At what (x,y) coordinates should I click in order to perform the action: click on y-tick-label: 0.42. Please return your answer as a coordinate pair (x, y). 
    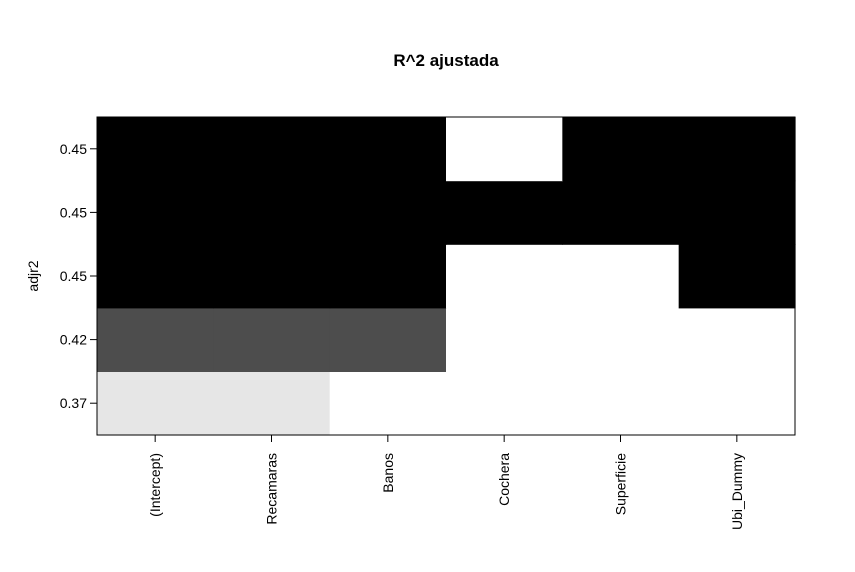
    Looking at the image, I should click on (73, 340).